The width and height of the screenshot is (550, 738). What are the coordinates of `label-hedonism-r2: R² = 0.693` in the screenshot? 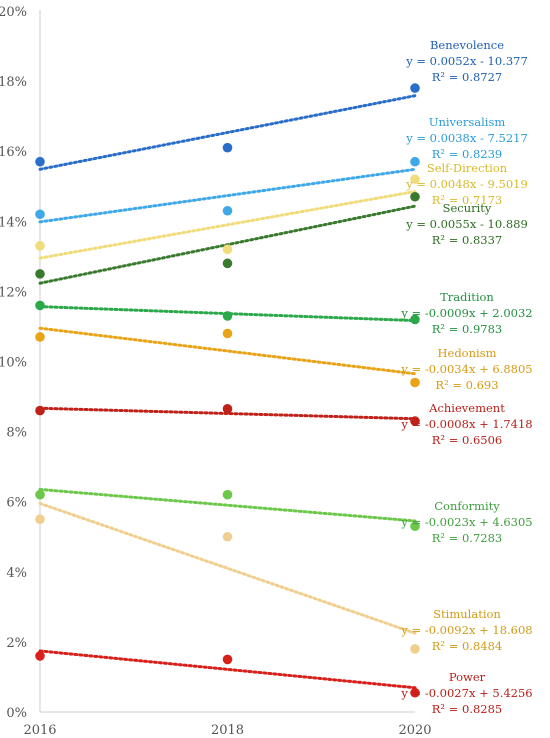 It's located at (466, 385).